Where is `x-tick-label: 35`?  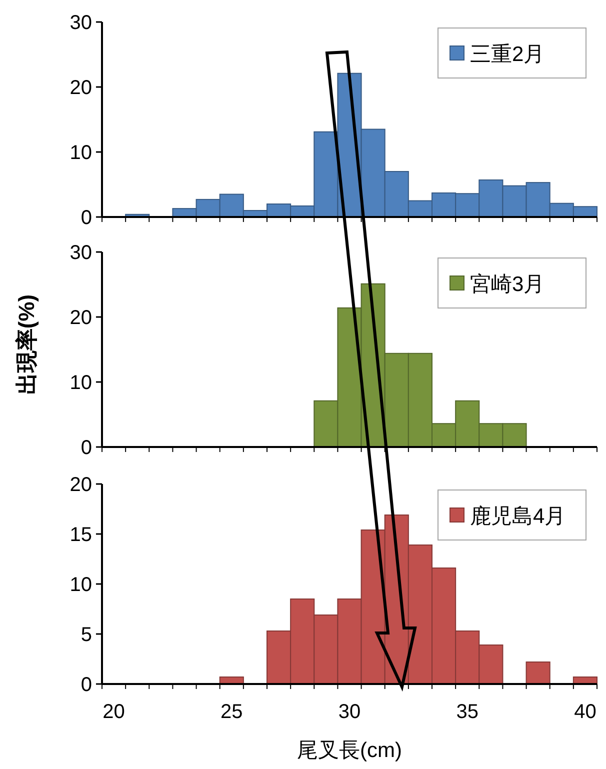
x-tick-label: 35 is located at coordinates (467, 712).